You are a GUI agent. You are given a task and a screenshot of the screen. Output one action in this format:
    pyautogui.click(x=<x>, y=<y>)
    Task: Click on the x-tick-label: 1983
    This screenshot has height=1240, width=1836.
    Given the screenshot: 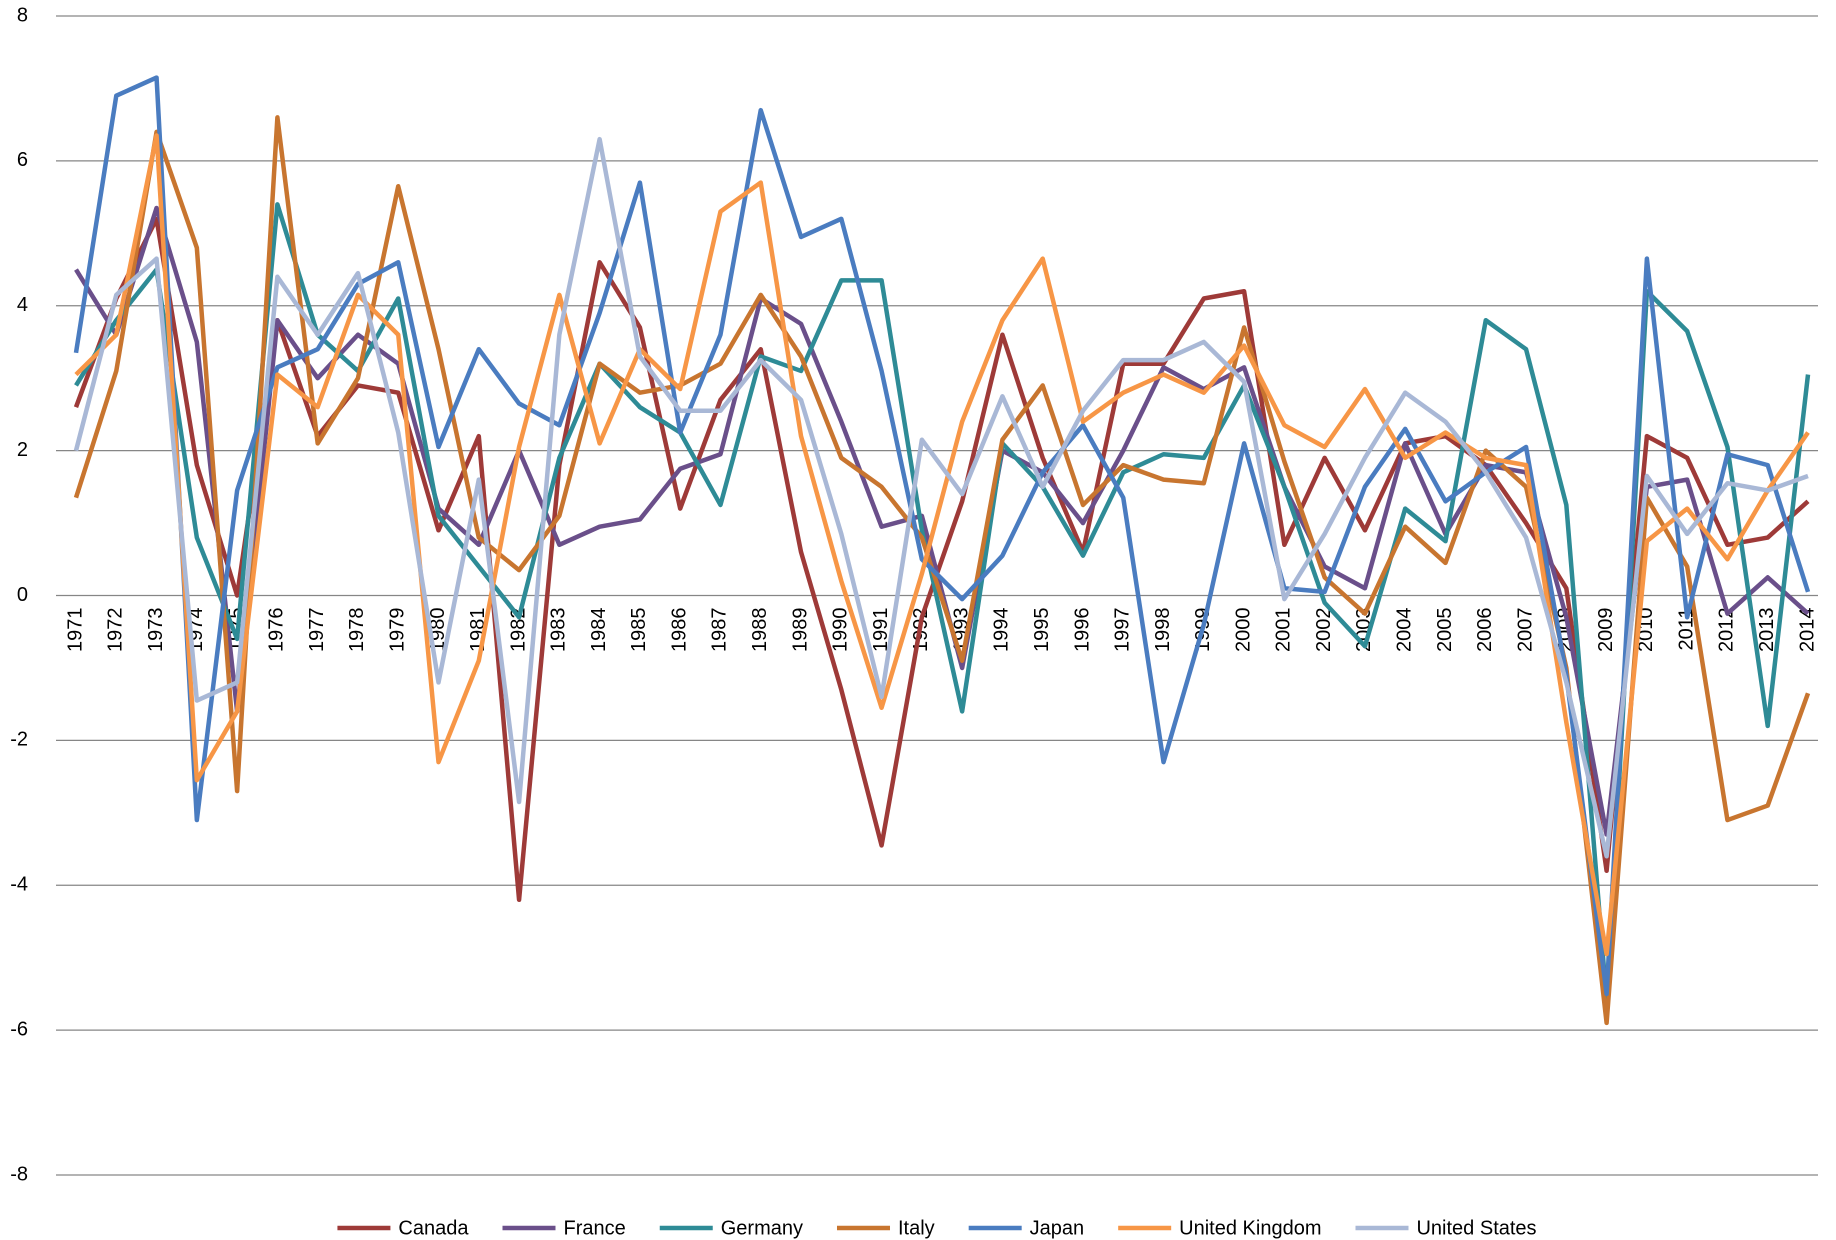 What is the action you would take?
    pyautogui.click(x=559, y=630)
    